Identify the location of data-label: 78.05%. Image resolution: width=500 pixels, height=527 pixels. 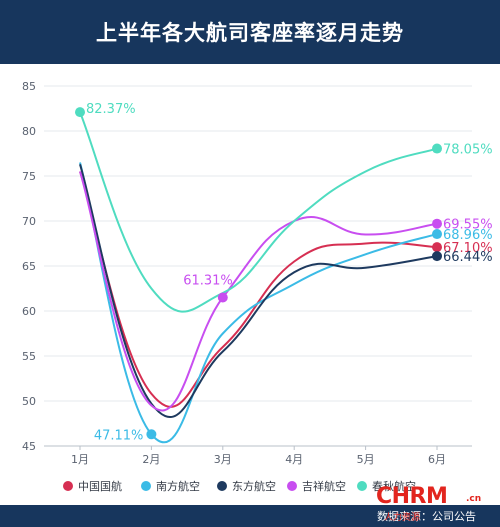
(468, 150).